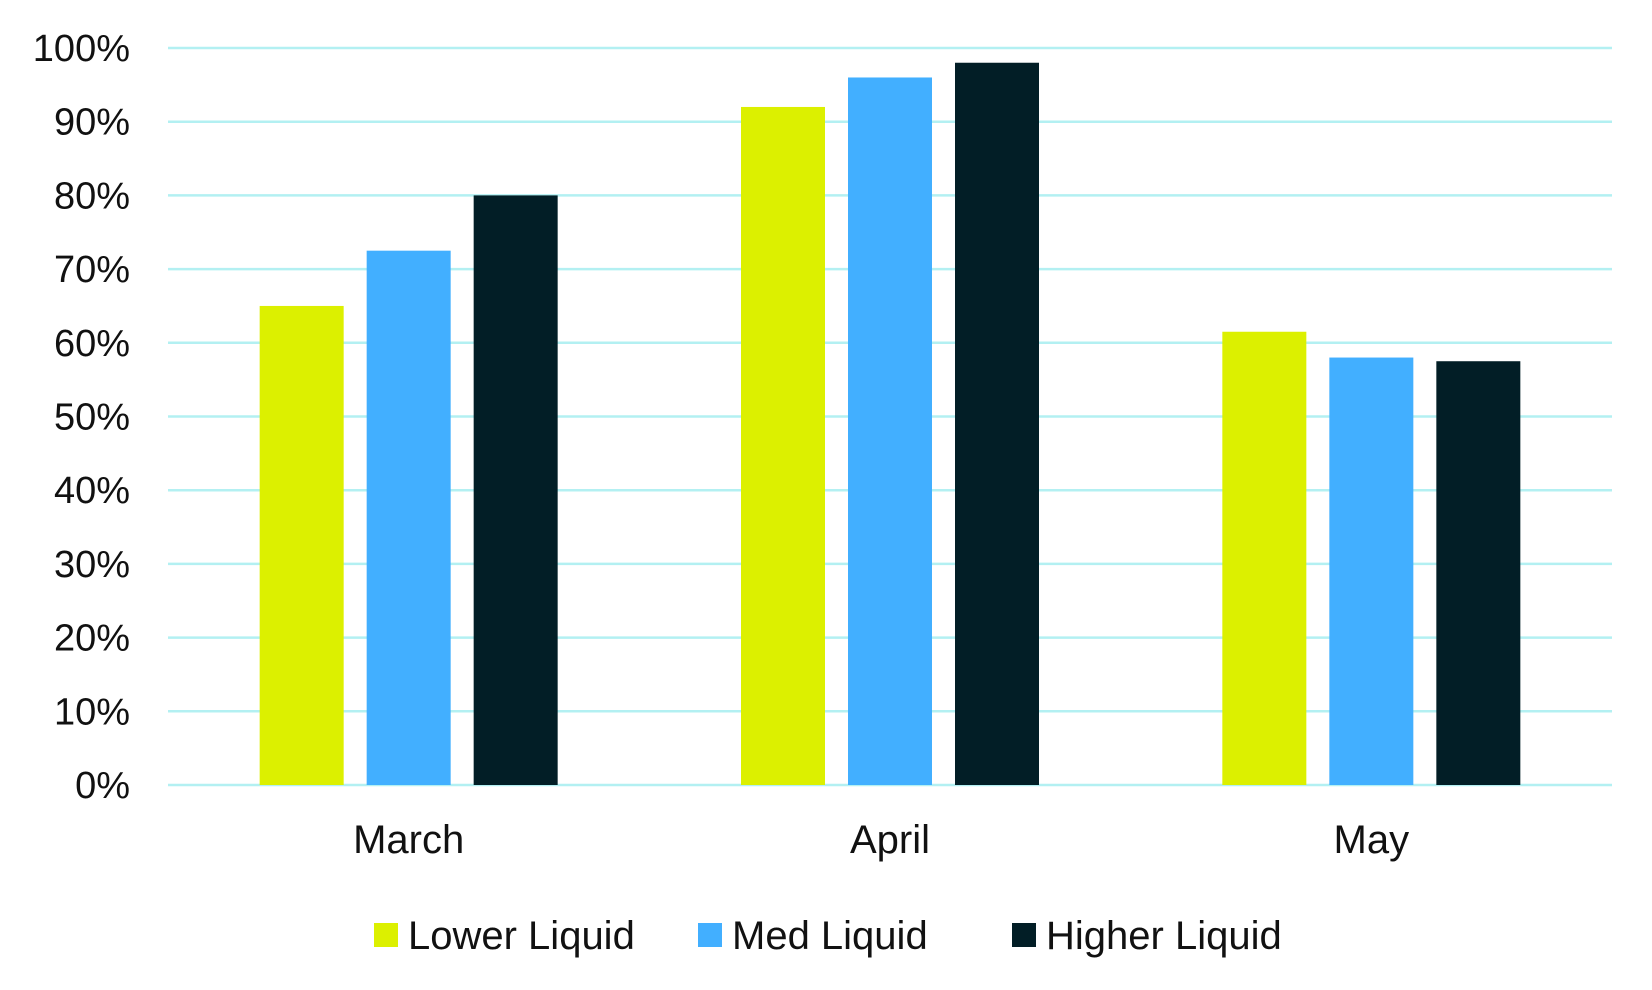  What do you see at coordinates (1164, 936) in the screenshot?
I see `legend-label: Higher Liquid` at bounding box center [1164, 936].